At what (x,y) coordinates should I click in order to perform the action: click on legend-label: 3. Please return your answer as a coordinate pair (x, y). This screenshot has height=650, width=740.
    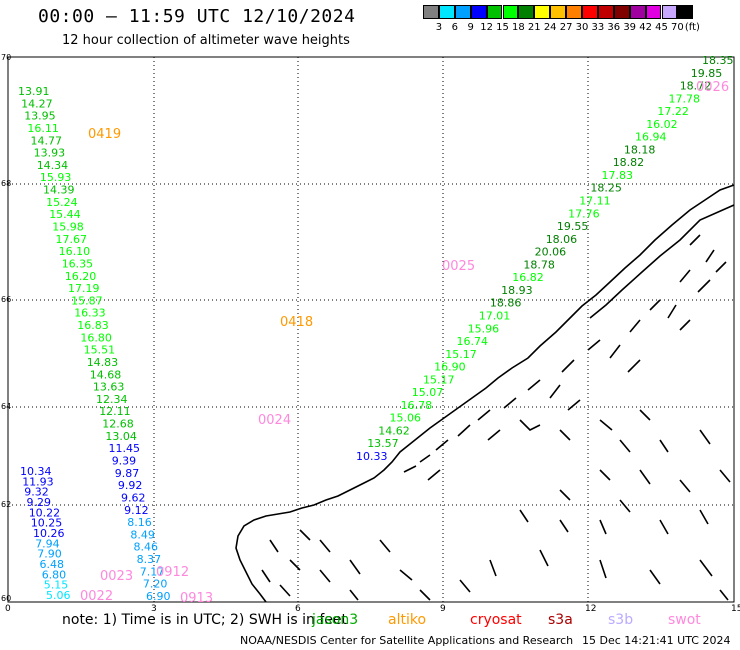
    Looking at the image, I should click on (439, 27).